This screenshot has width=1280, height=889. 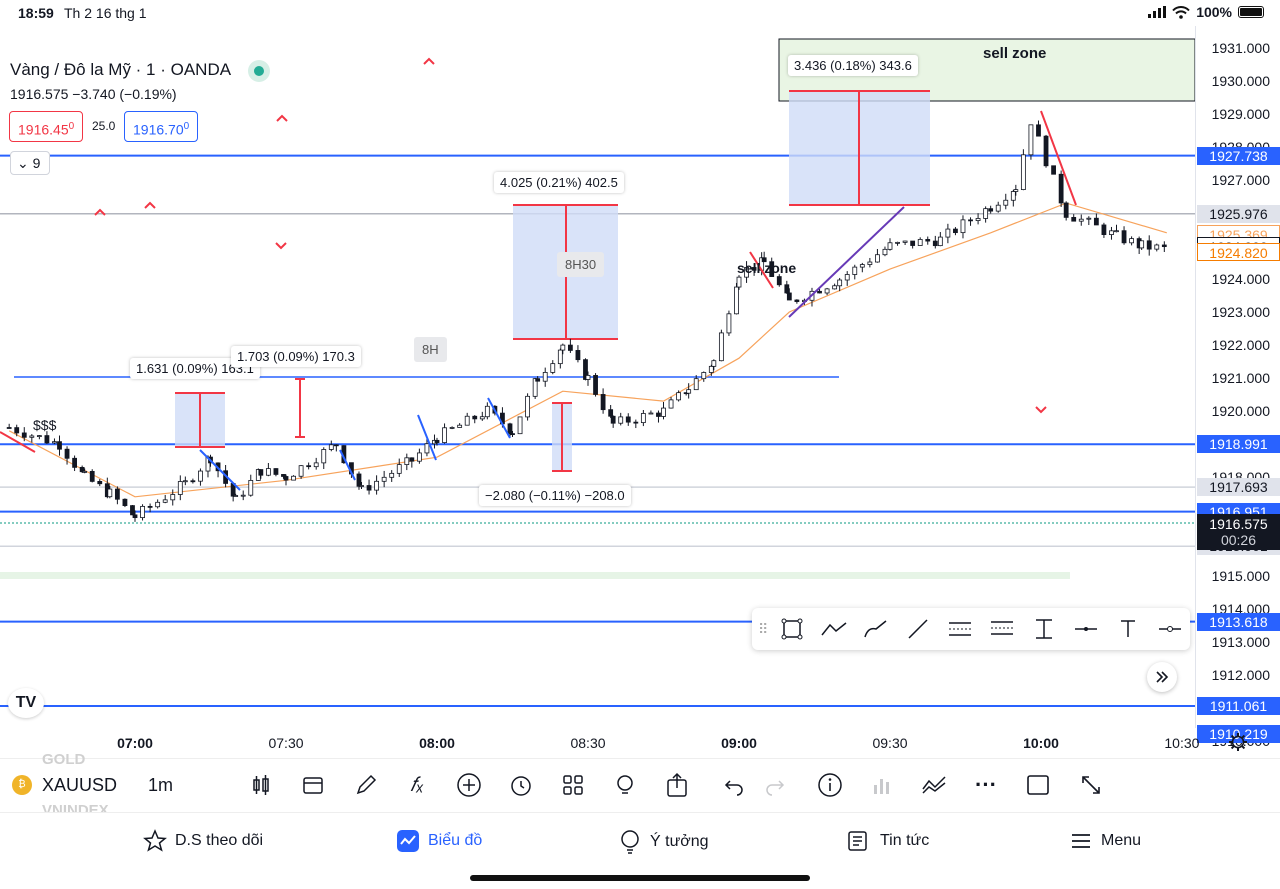 I want to click on info-icon, so click(x=830, y=785).